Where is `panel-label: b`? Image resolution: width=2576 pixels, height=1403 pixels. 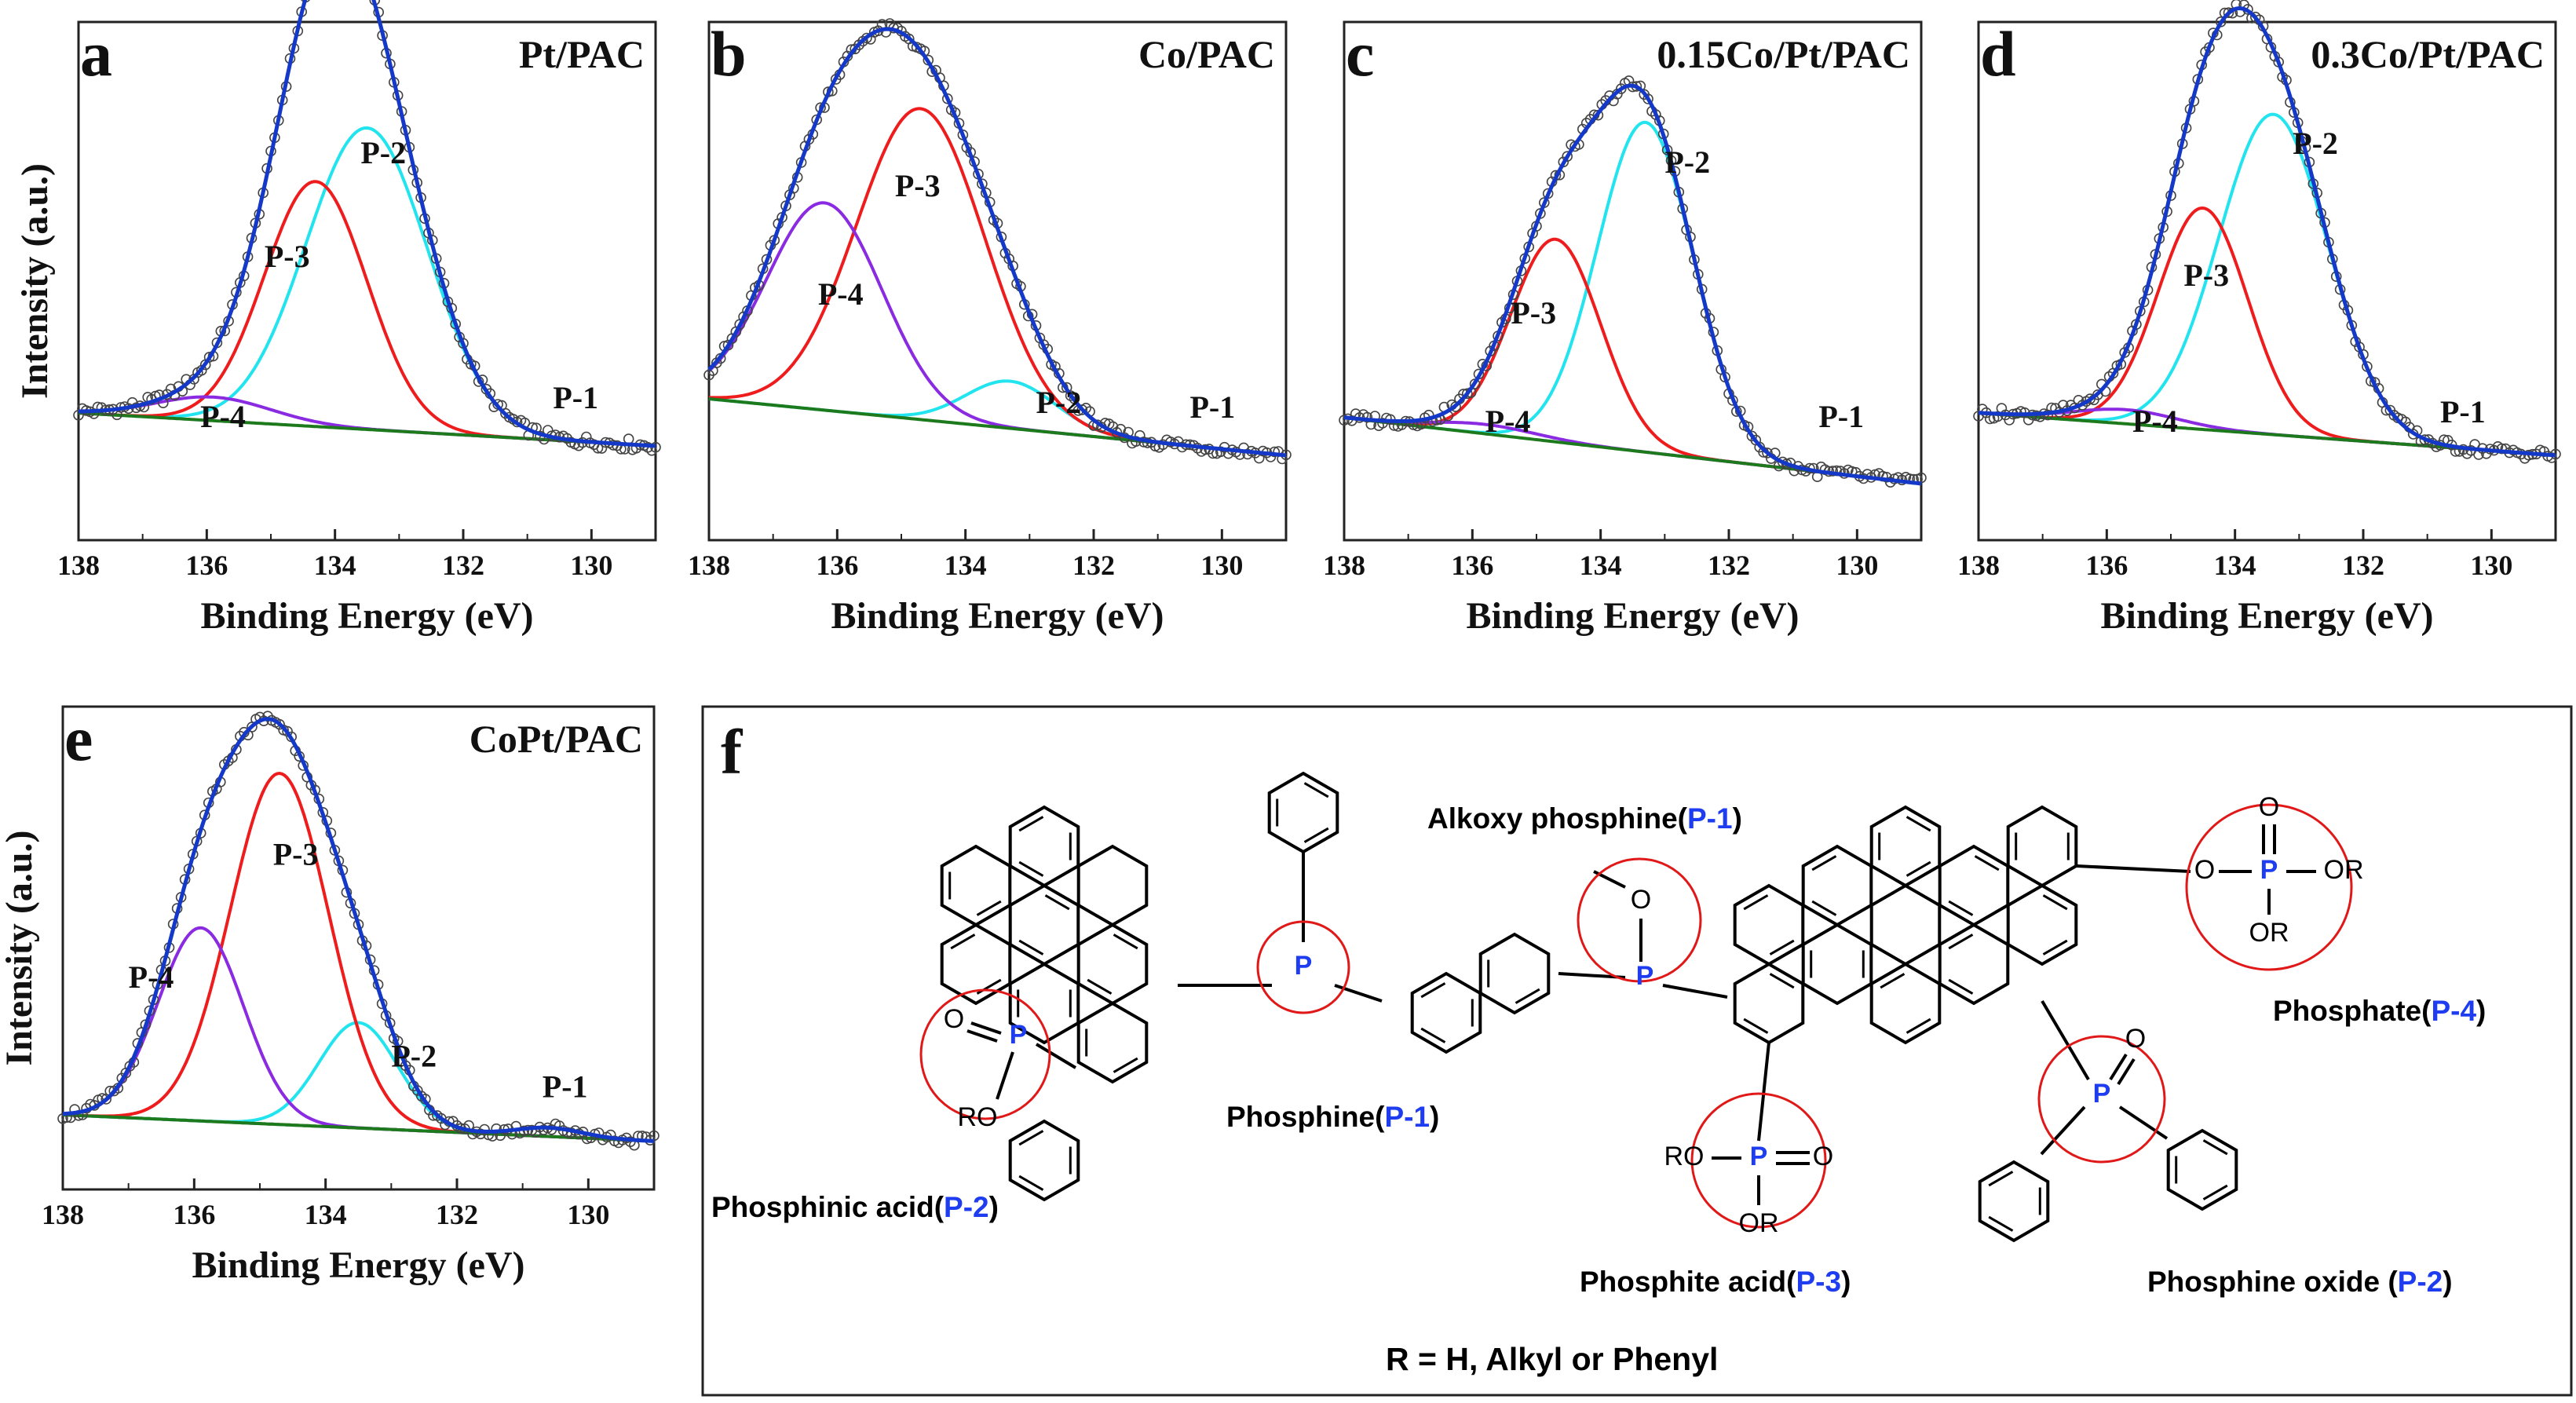
panel-label: b is located at coordinates (729, 54).